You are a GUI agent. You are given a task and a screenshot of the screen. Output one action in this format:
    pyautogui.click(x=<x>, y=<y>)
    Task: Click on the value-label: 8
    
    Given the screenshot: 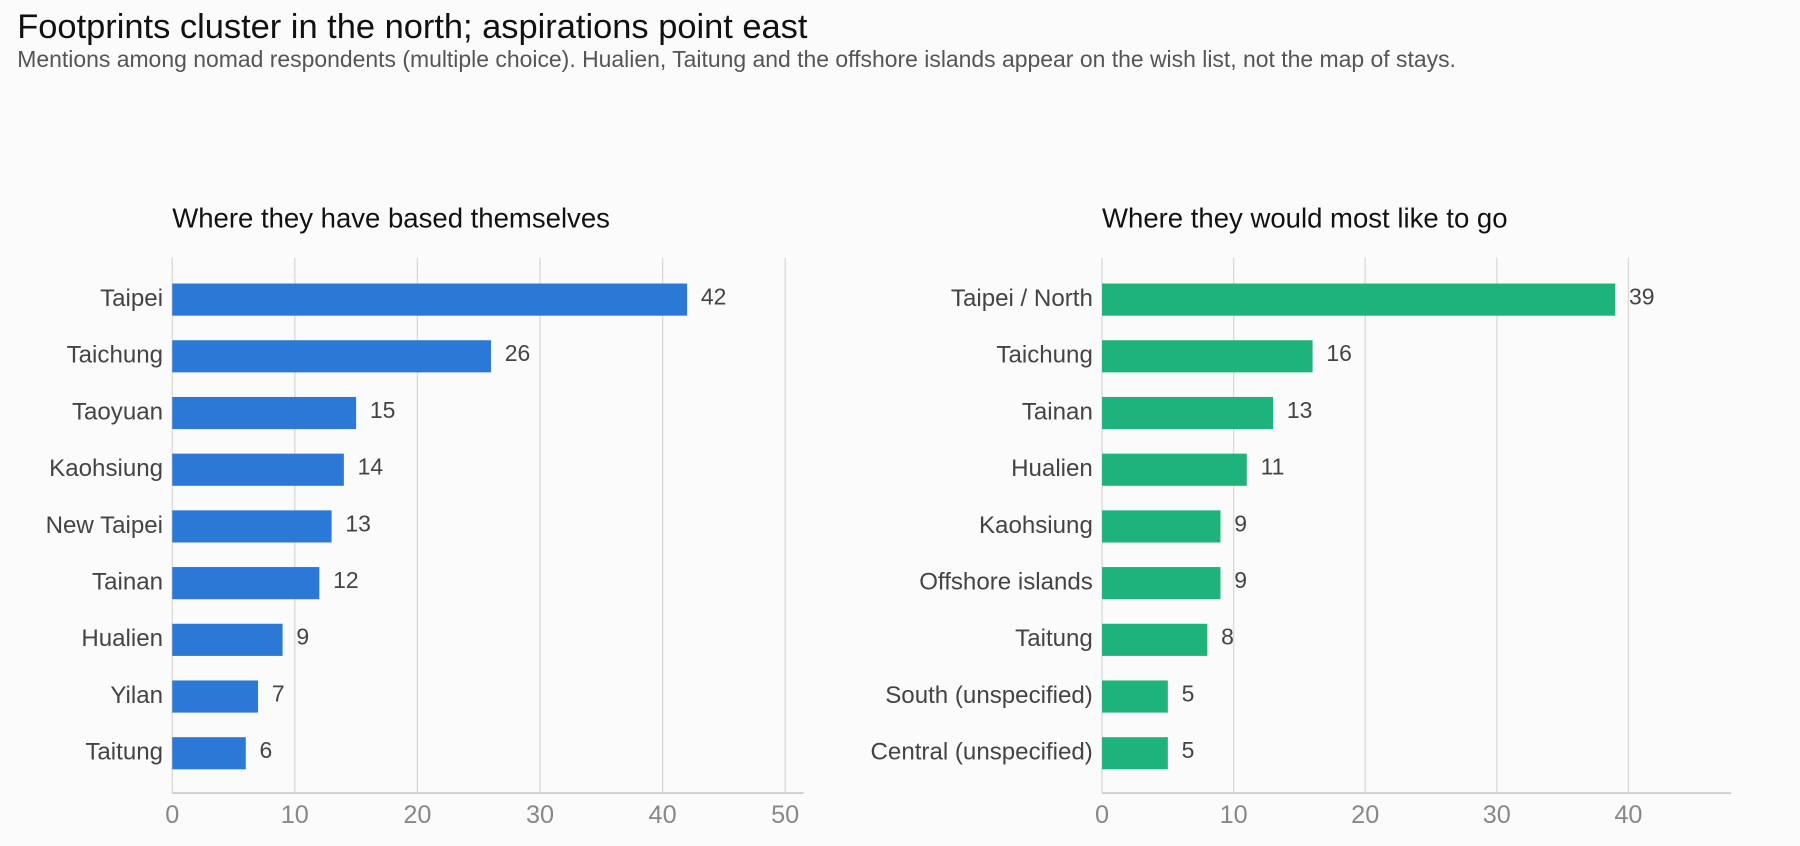 What is the action you would take?
    pyautogui.click(x=1227, y=637)
    